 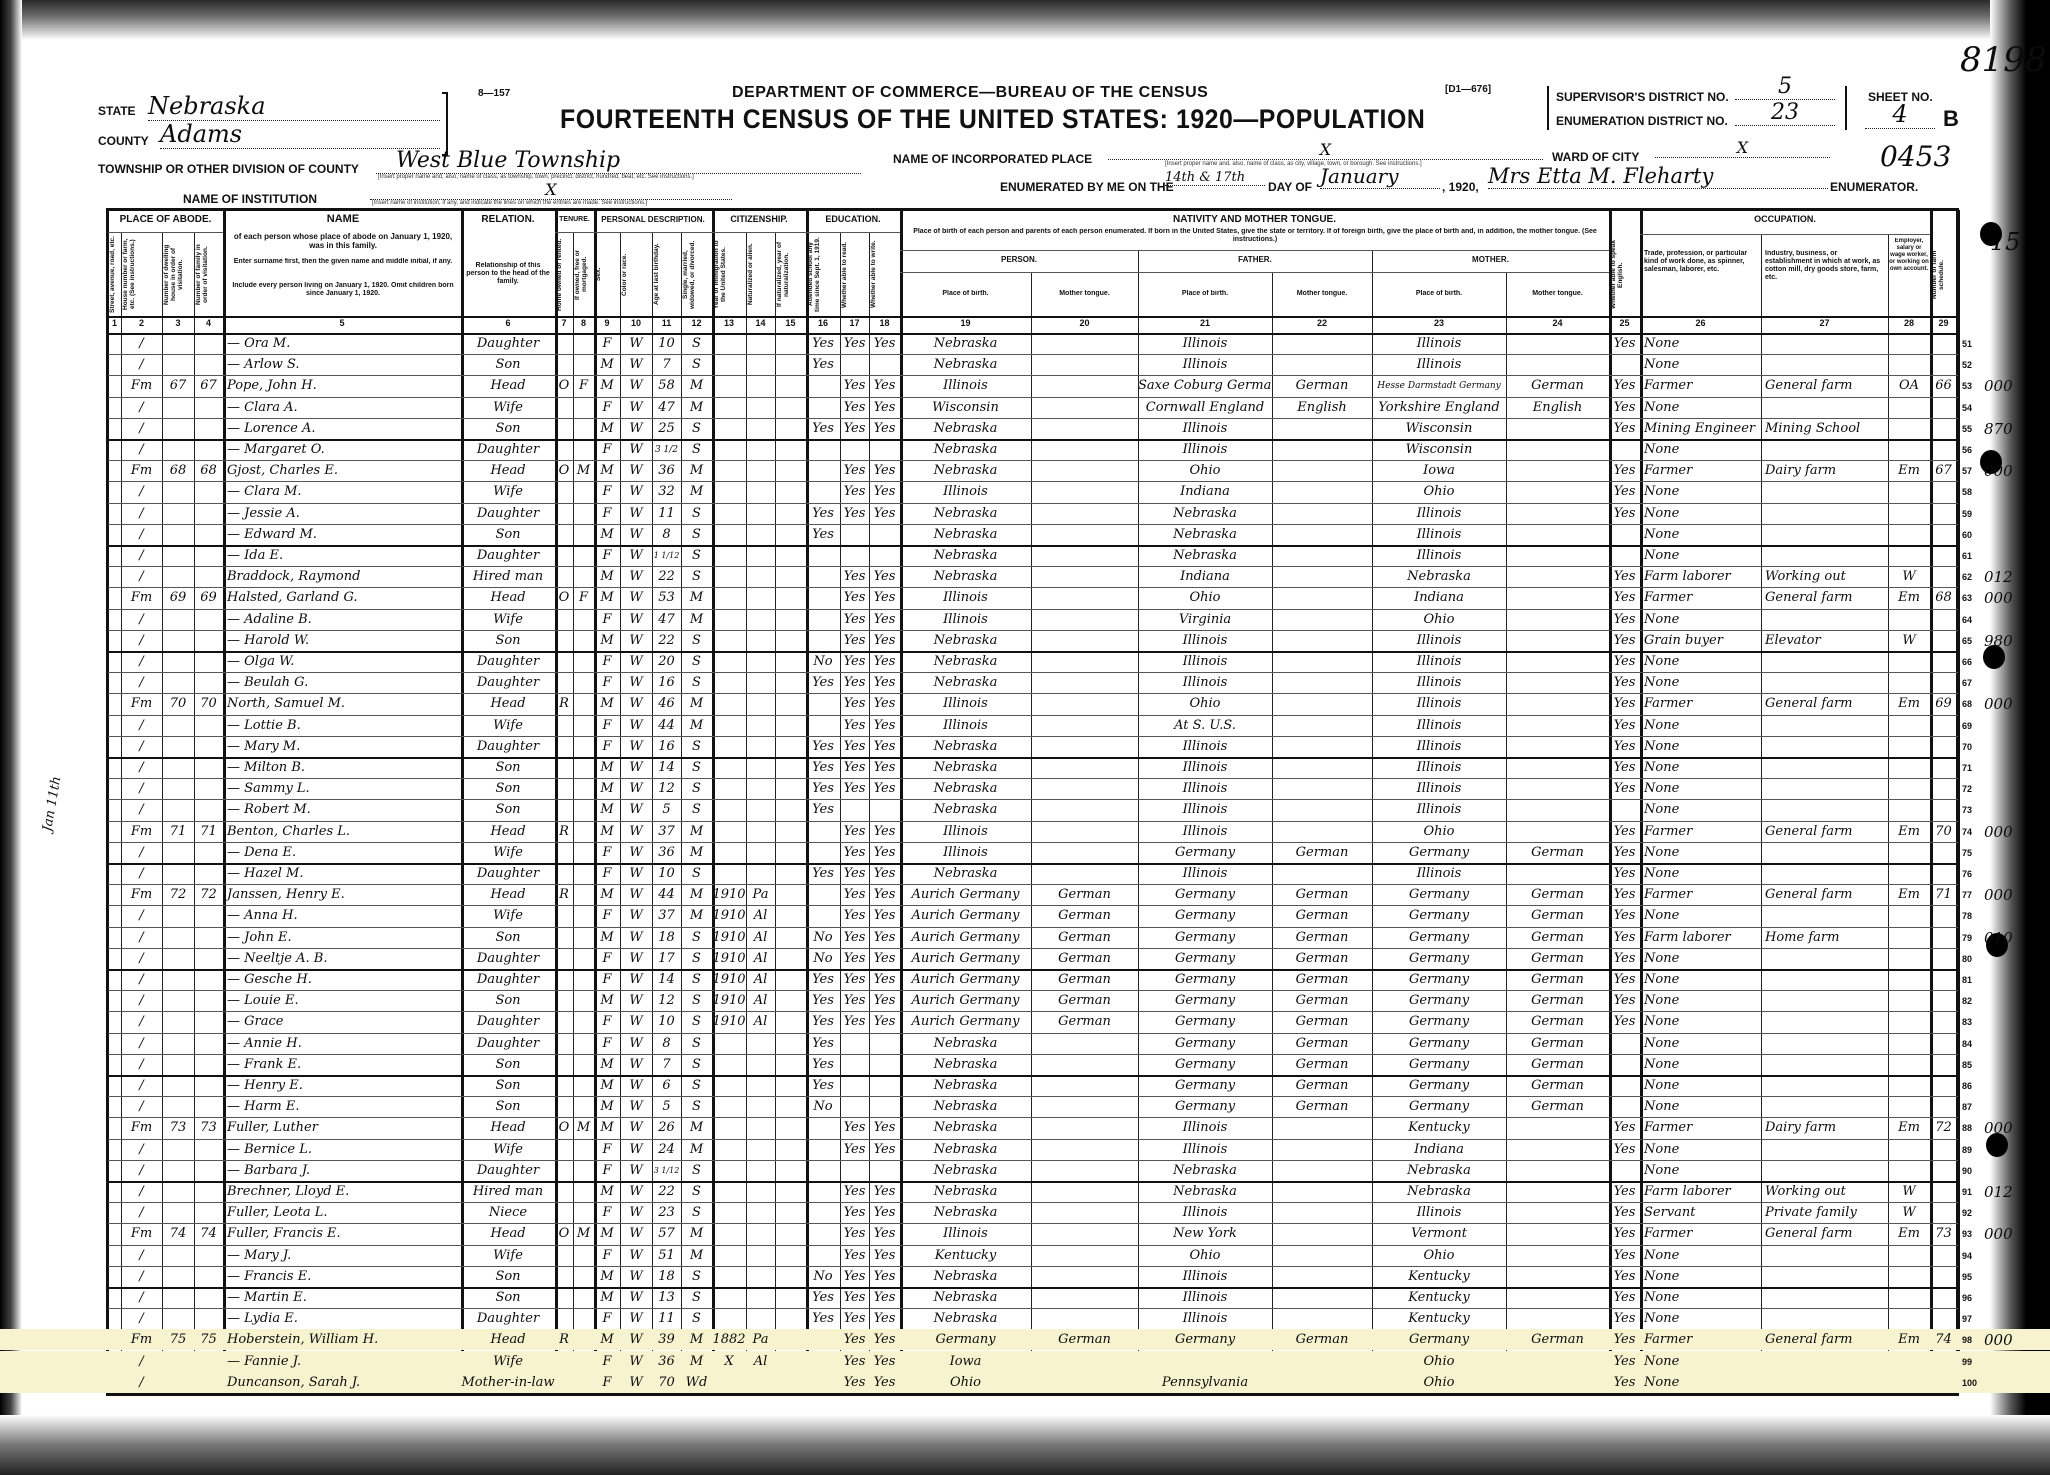 I want to click on cell-father-tongue, so click(x=1322, y=1212).